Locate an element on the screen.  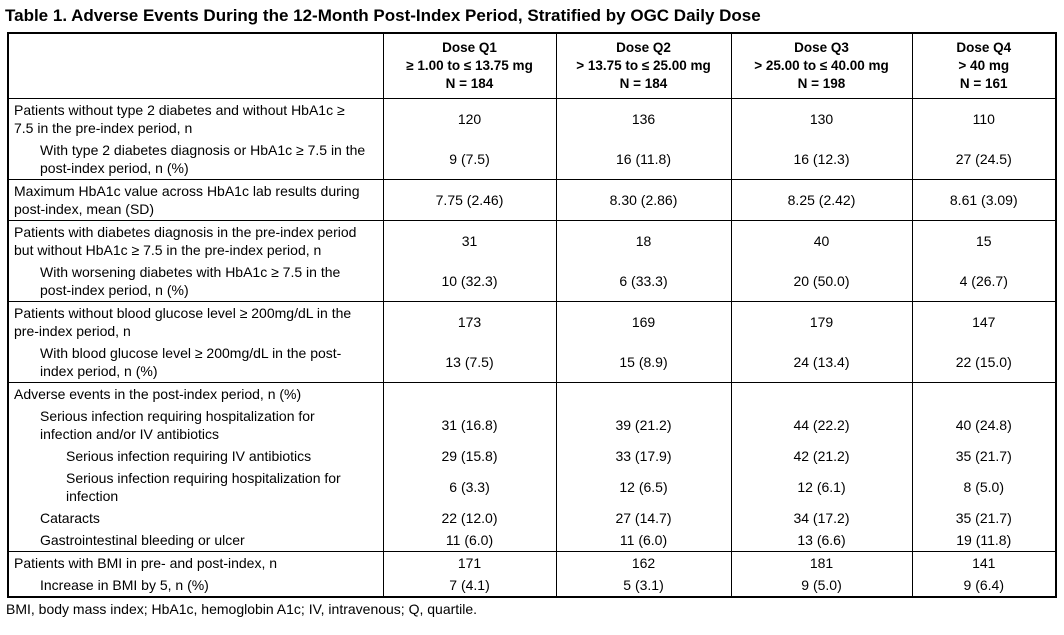
value-cell: 12 (6.1) is located at coordinates (821, 487).